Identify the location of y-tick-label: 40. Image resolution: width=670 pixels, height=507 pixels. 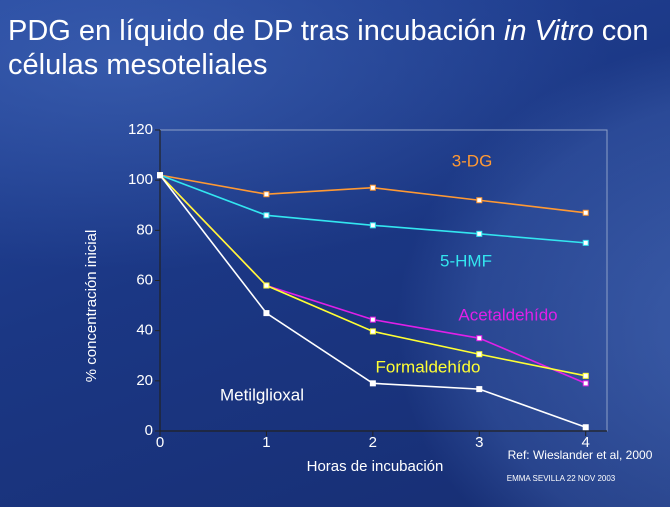
(144, 330).